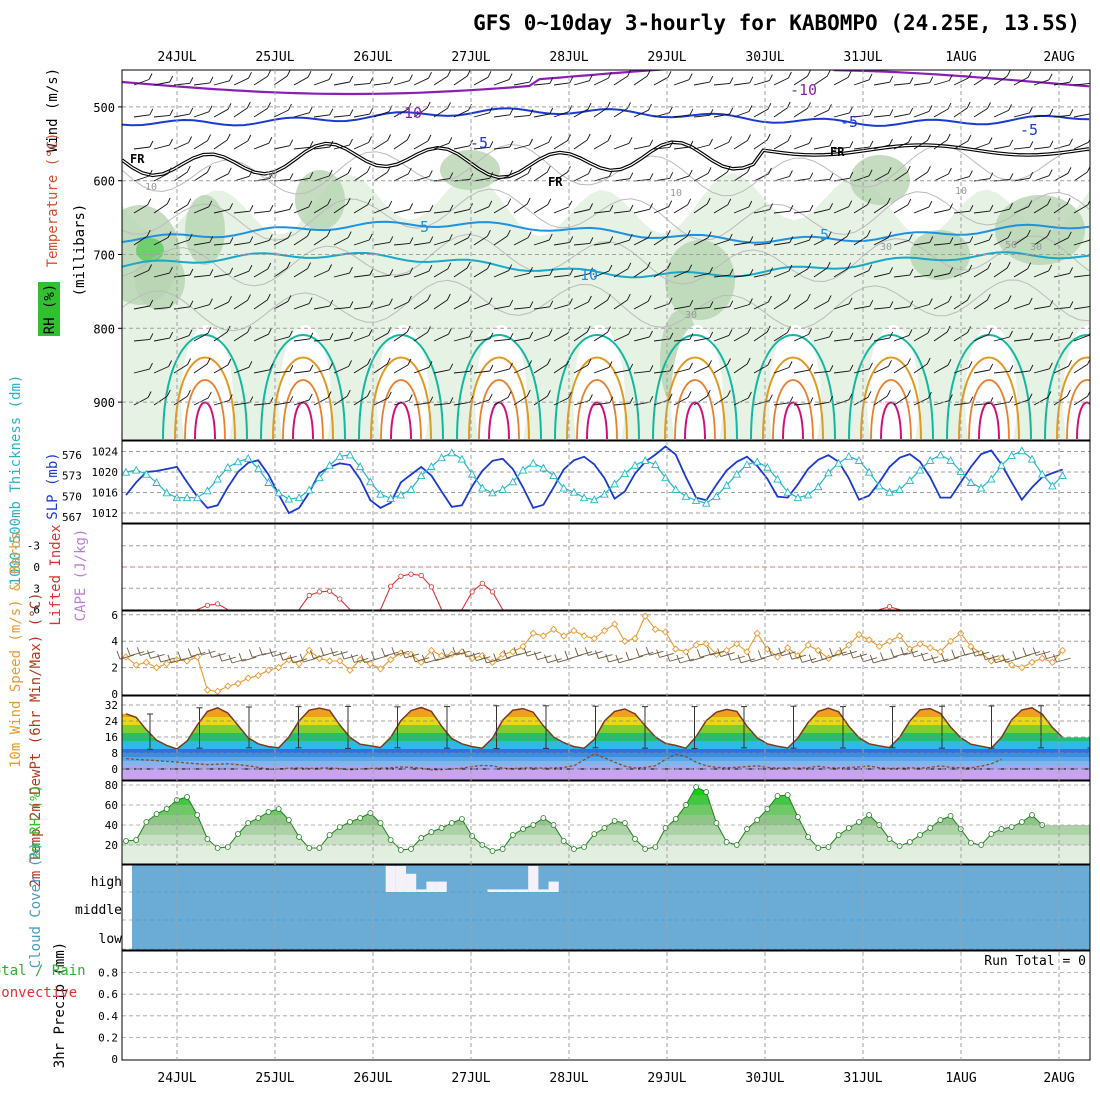 This screenshot has height=1100, width=1100. Describe the element at coordinates (589, 275) in the screenshot. I see `temperature-contour-label: 10` at that location.